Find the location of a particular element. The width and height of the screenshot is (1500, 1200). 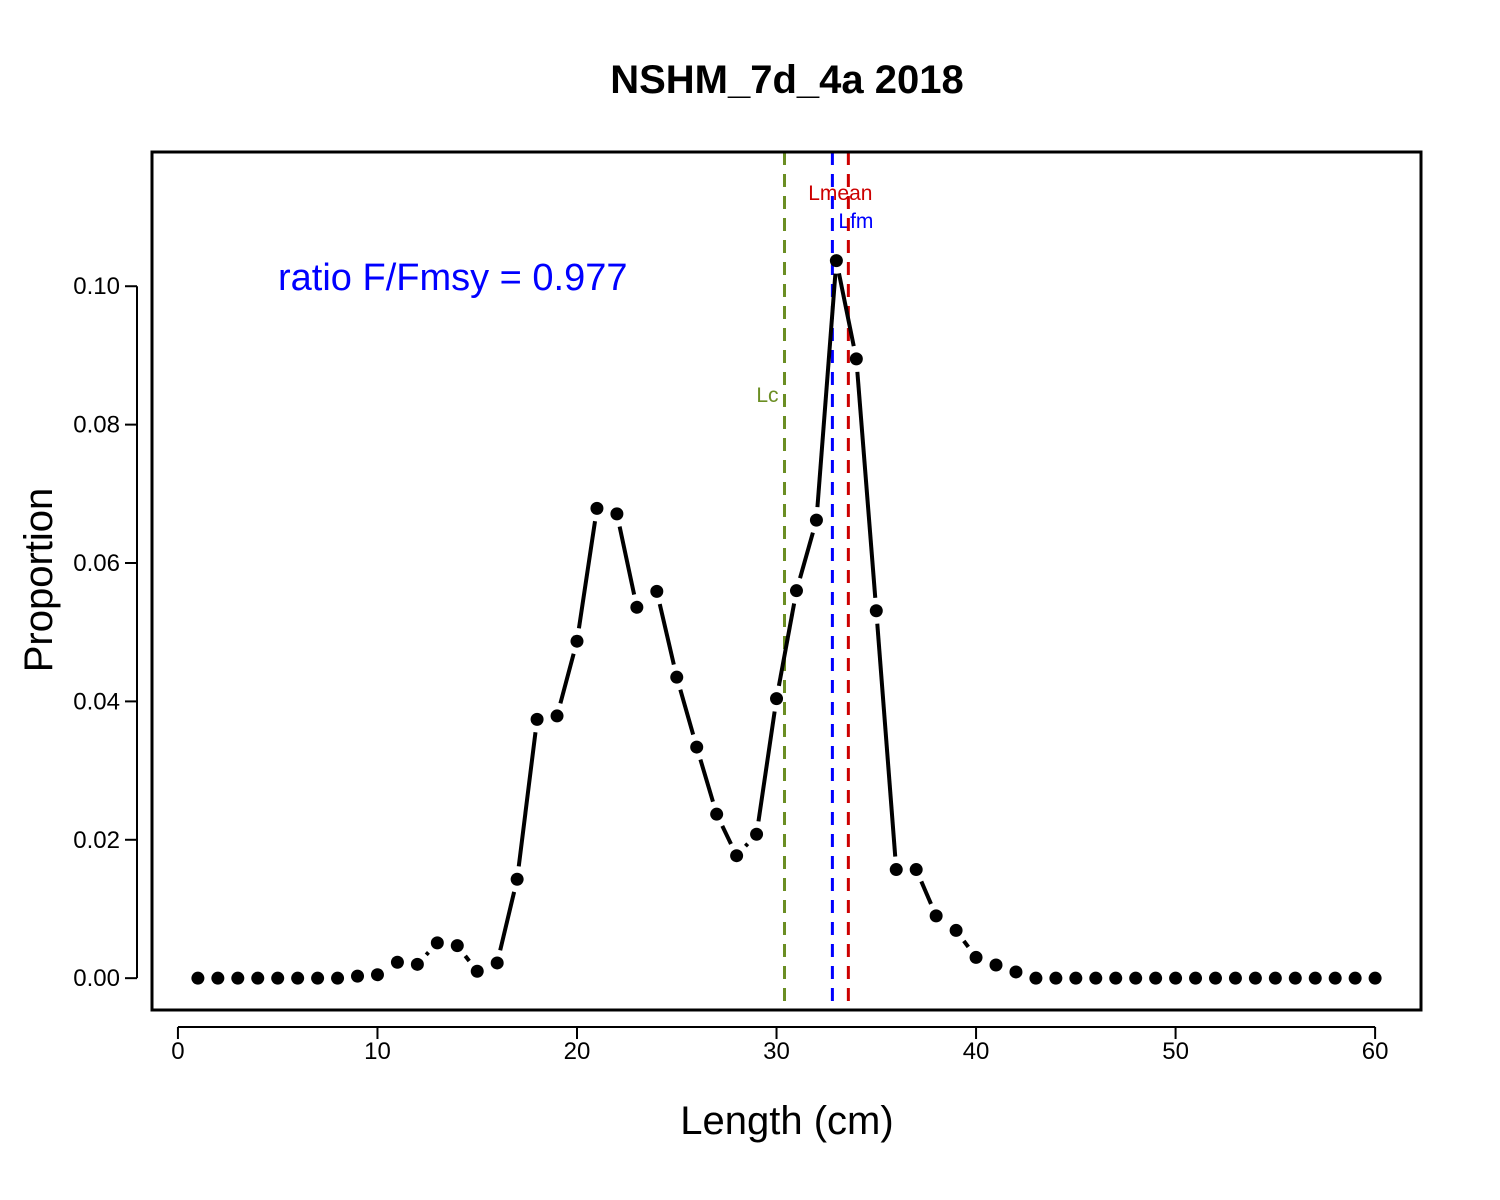

x-tick-label: 30 is located at coordinates (776, 1051).